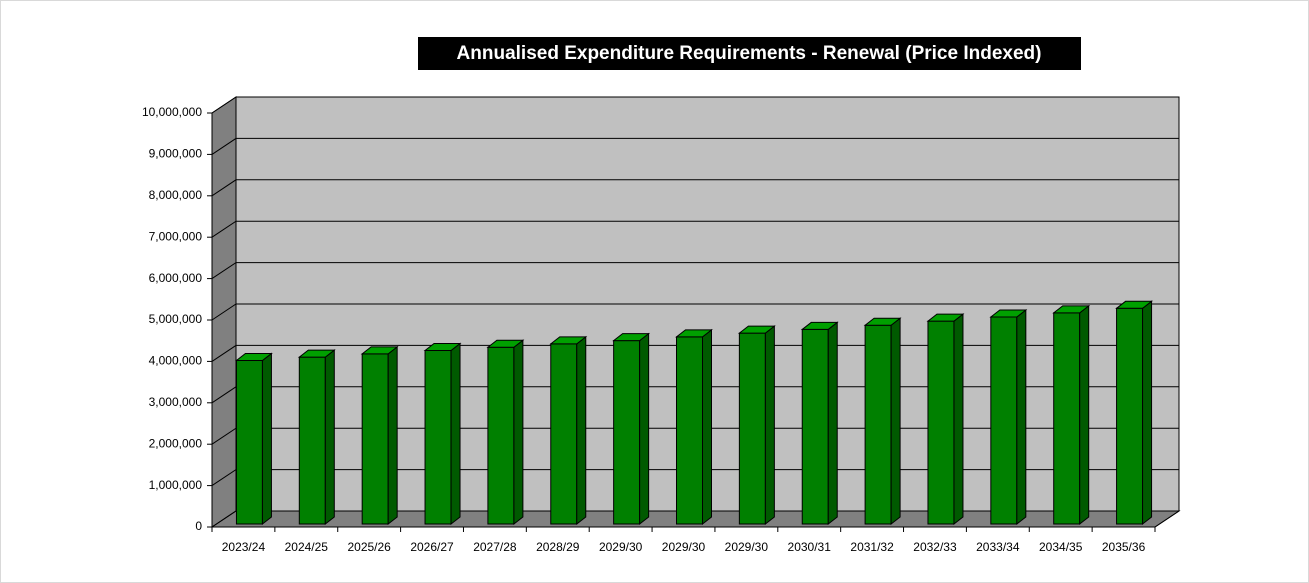 The image size is (1309, 583). Describe the element at coordinates (176, 443) in the screenshot. I see `y-tick-label: 2,000,000` at that location.